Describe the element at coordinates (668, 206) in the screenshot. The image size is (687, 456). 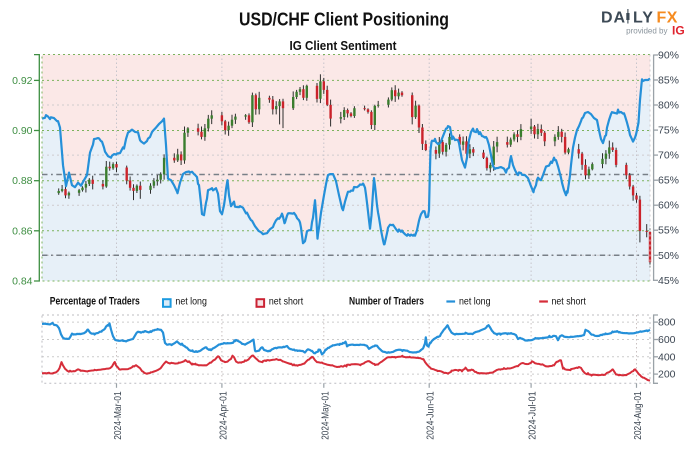
I see `svg-text: 60%` at that location.